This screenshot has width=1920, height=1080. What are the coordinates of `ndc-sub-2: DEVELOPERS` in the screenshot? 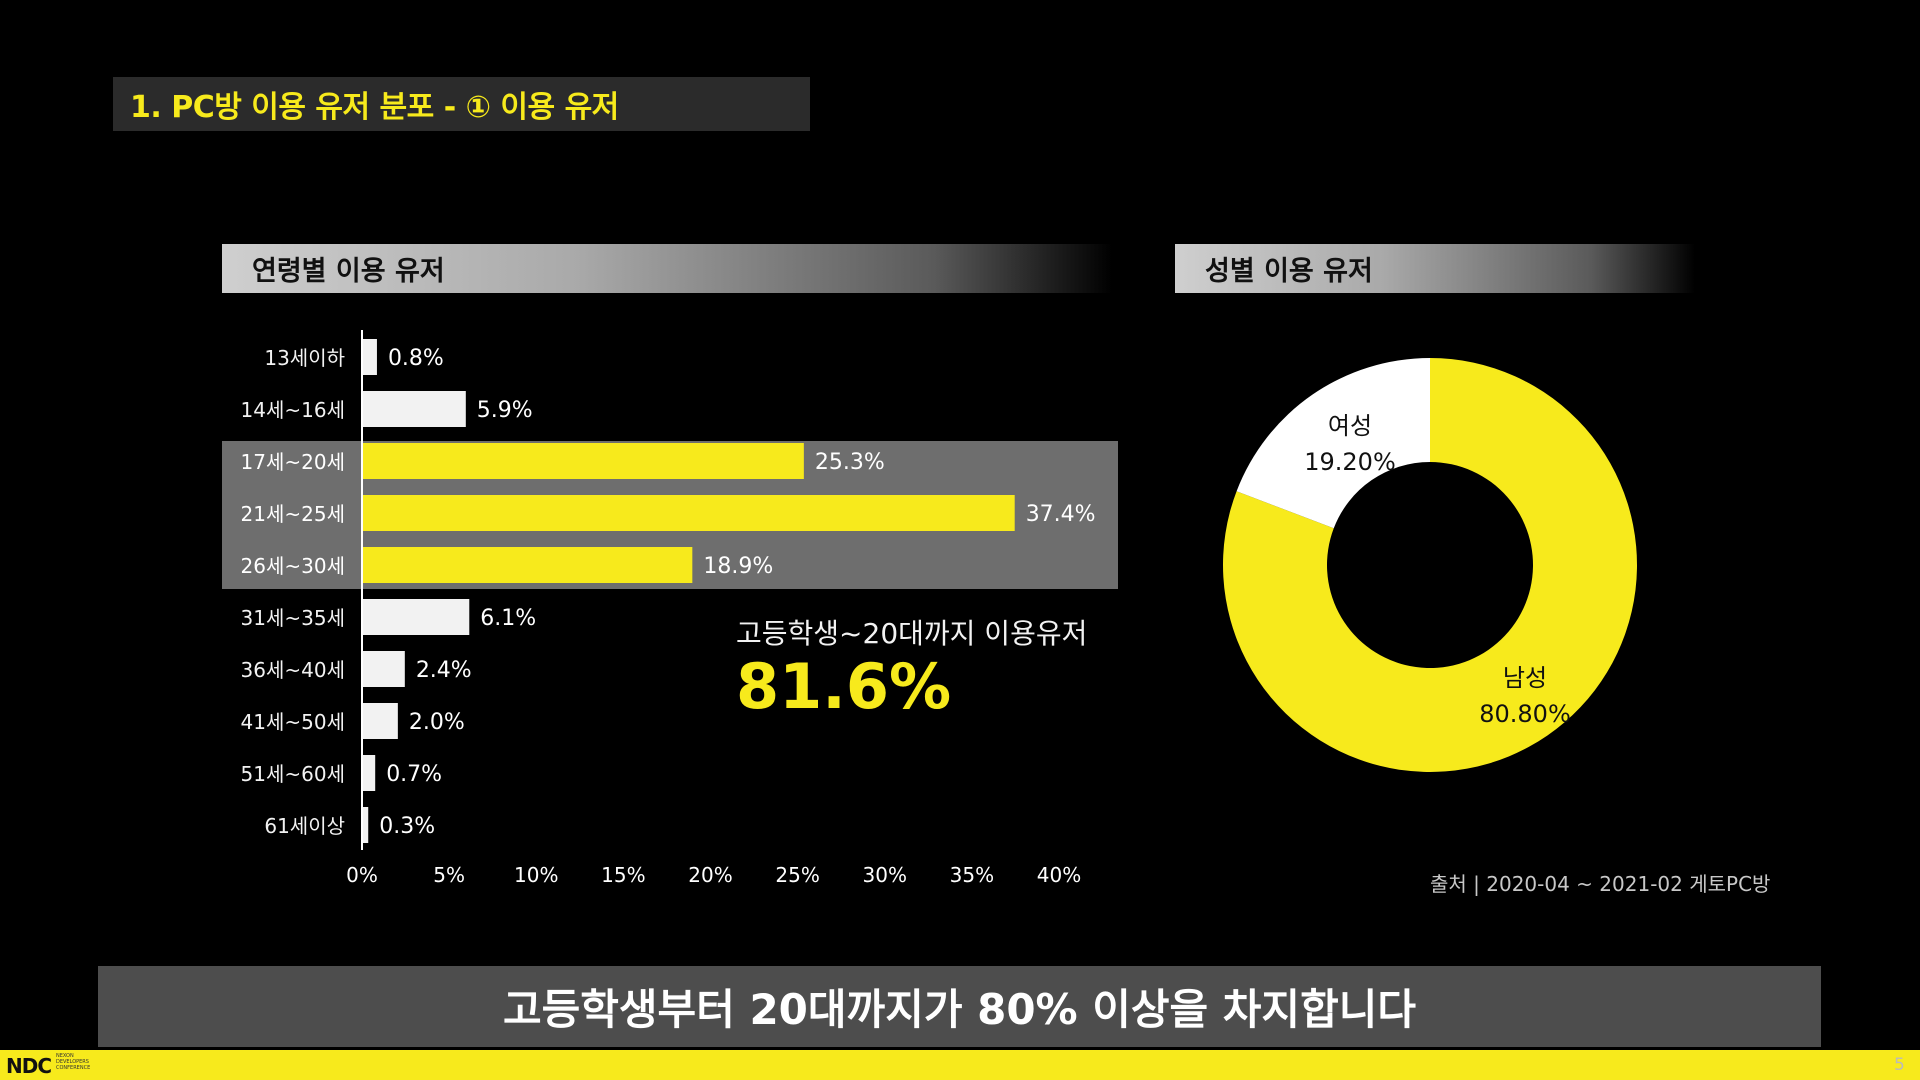 It's located at (72, 1062).